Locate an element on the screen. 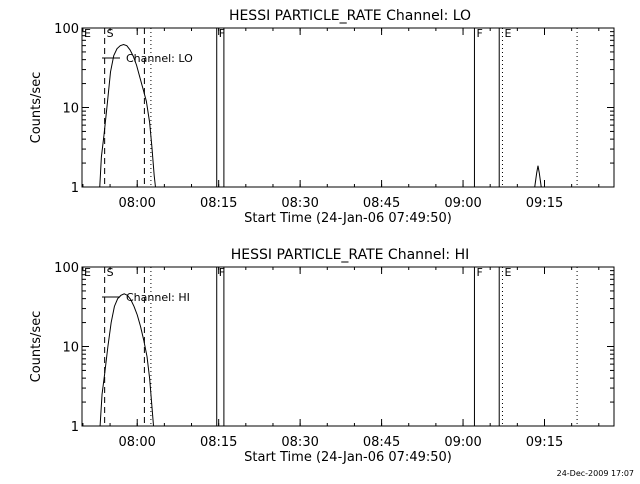 The image size is (640, 484). panel-2-y-tick-label: 10 is located at coordinates (70, 348).